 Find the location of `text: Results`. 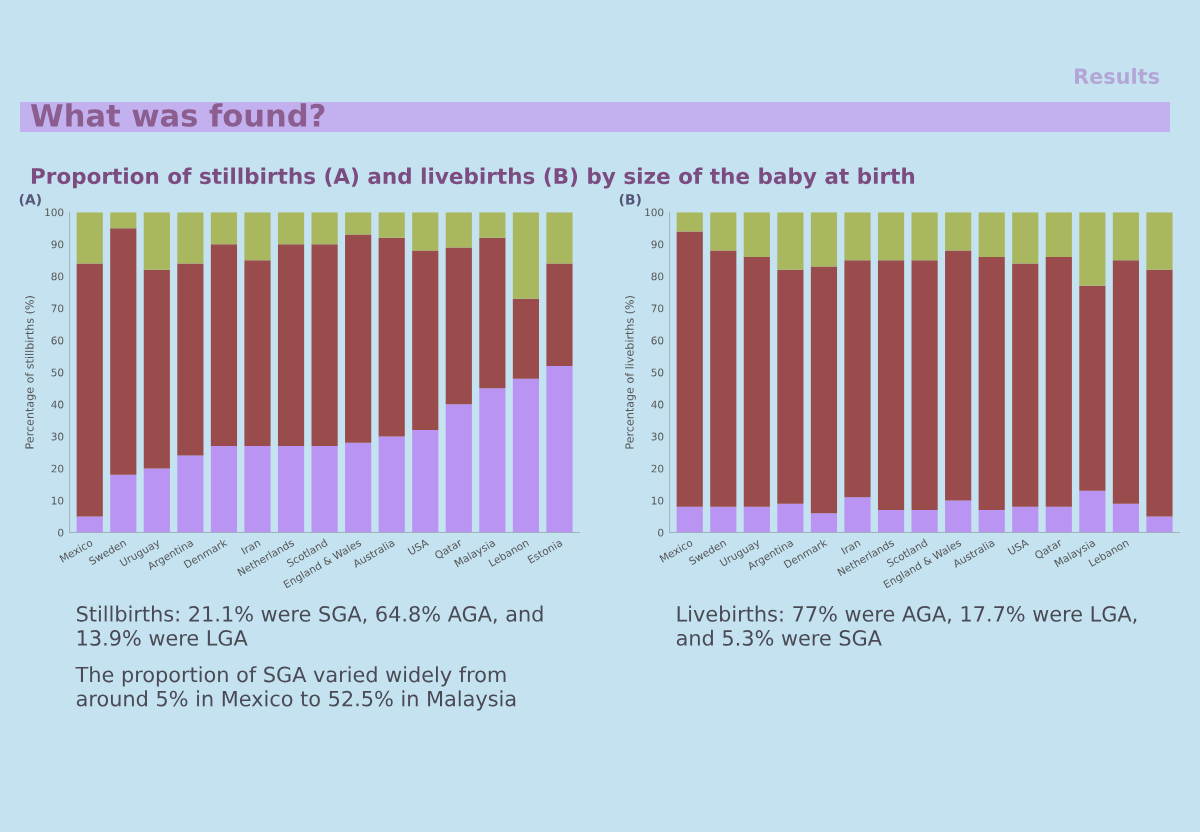

text: Results is located at coordinates (1117, 76).